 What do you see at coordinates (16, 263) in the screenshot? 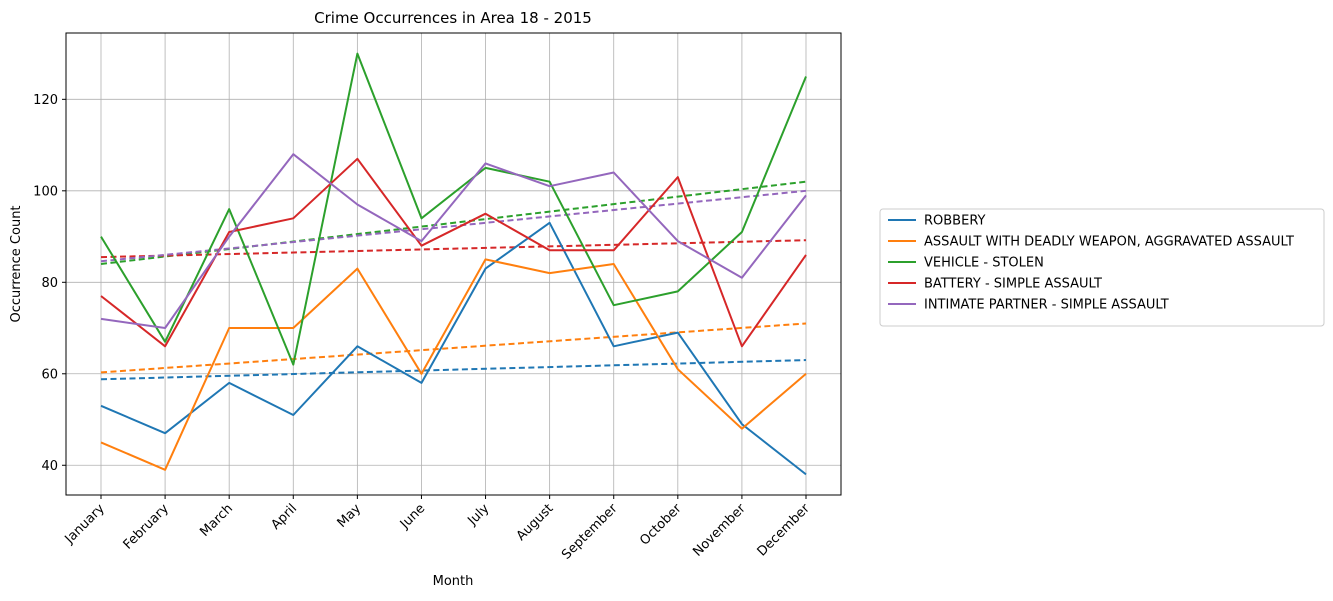
I see `y-axis-label: Occurrence Count` at bounding box center [16, 263].